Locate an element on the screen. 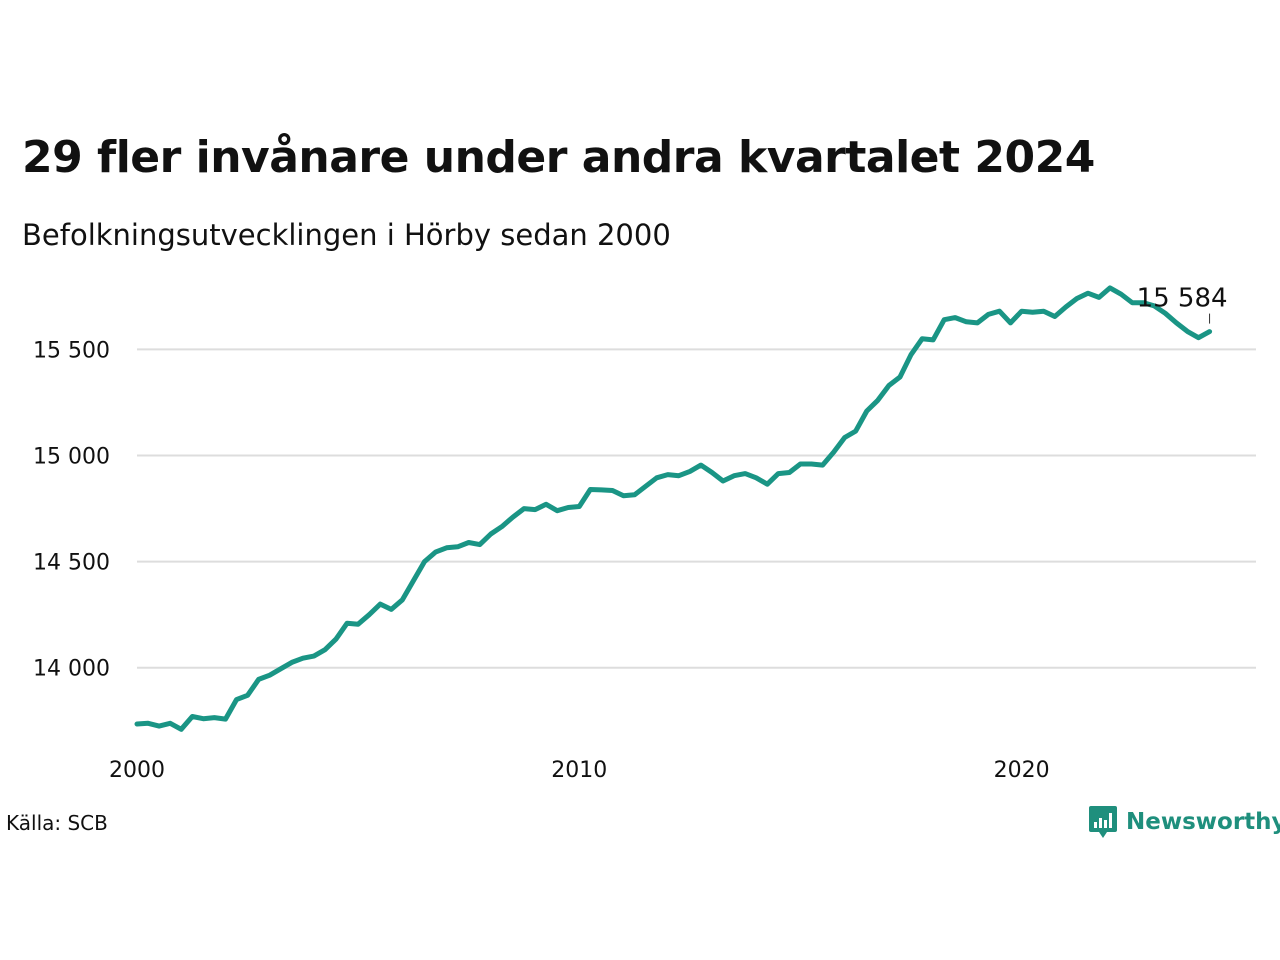 Image resolution: width=1280 pixels, height=960 pixels. y-axis-labels: 14 000 14 500 15 000 15 500 is located at coordinates (71, 509).